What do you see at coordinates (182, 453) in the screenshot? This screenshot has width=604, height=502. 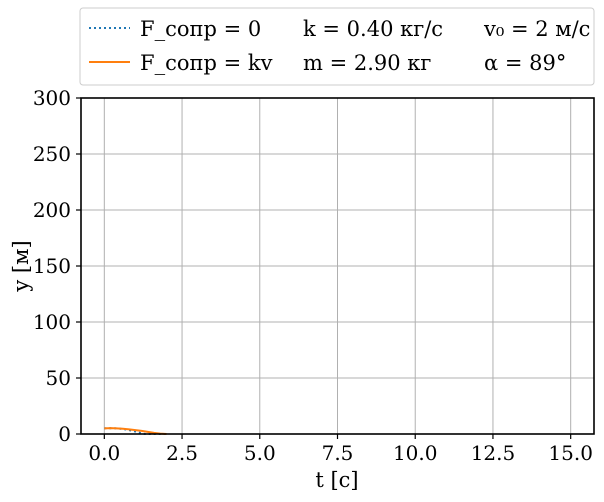 I see `x-tick-label: 2.5` at bounding box center [182, 453].